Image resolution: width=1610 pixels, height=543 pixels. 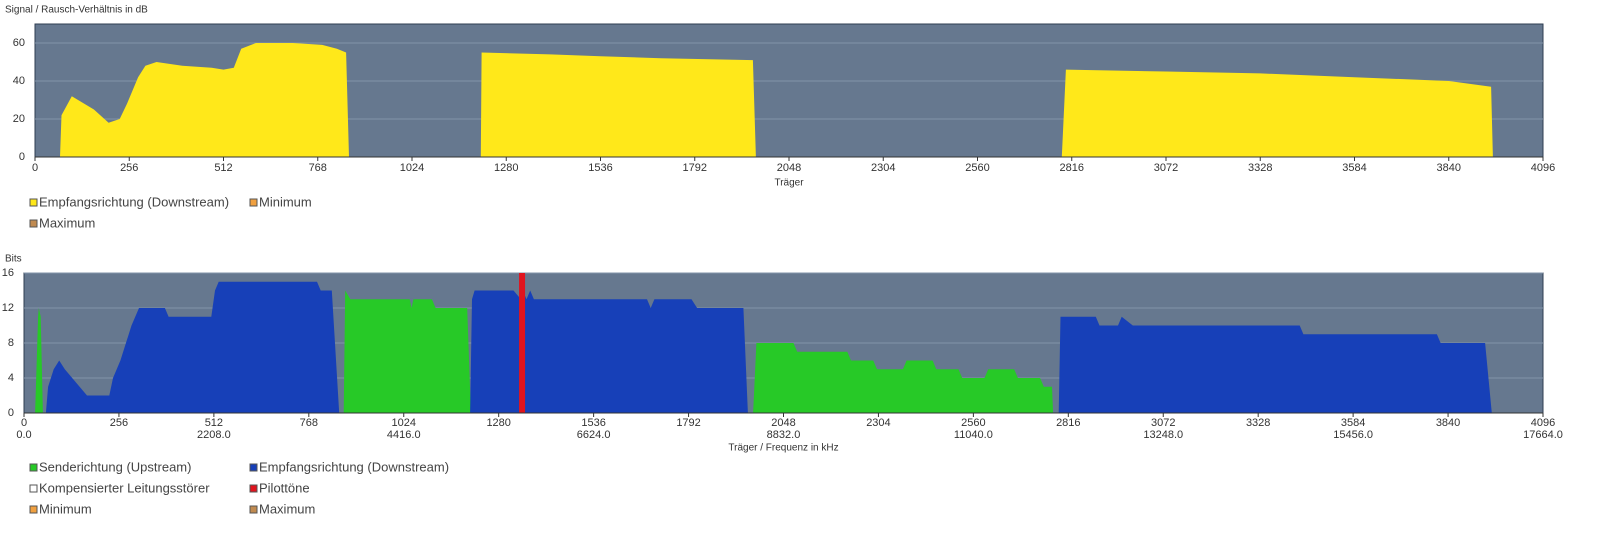 What do you see at coordinates (284, 487) in the screenshot?
I see `legend-label: Pilottöne` at bounding box center [284, 487].